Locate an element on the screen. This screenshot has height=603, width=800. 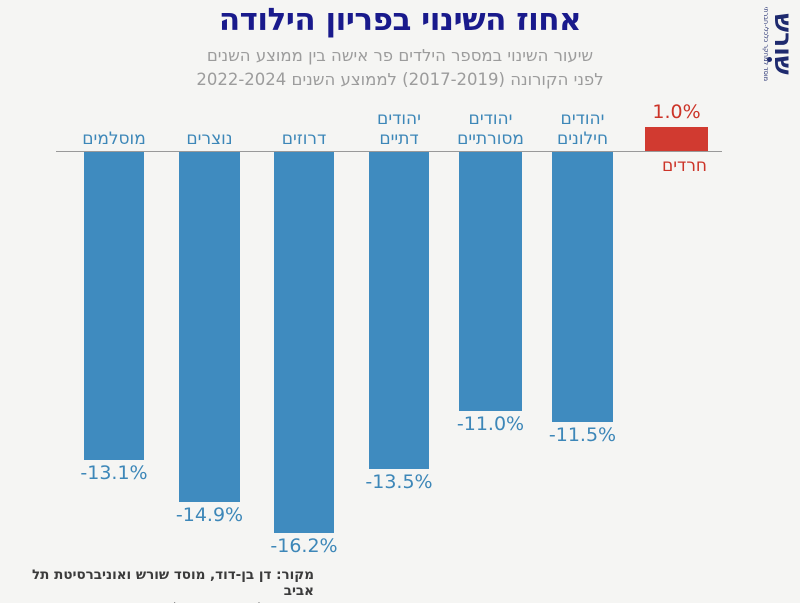
bar-value-label: -16.2% is located at coordinates (304, 546).